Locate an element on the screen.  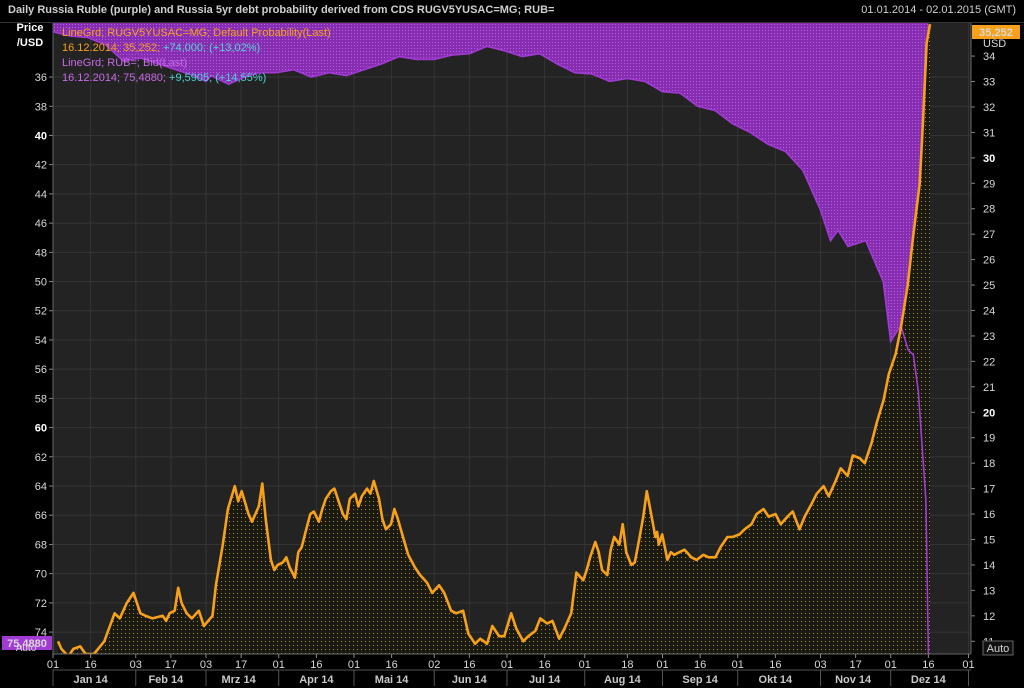
left-current-value-tag: 75,4880 is located at coordinates (27, 643).